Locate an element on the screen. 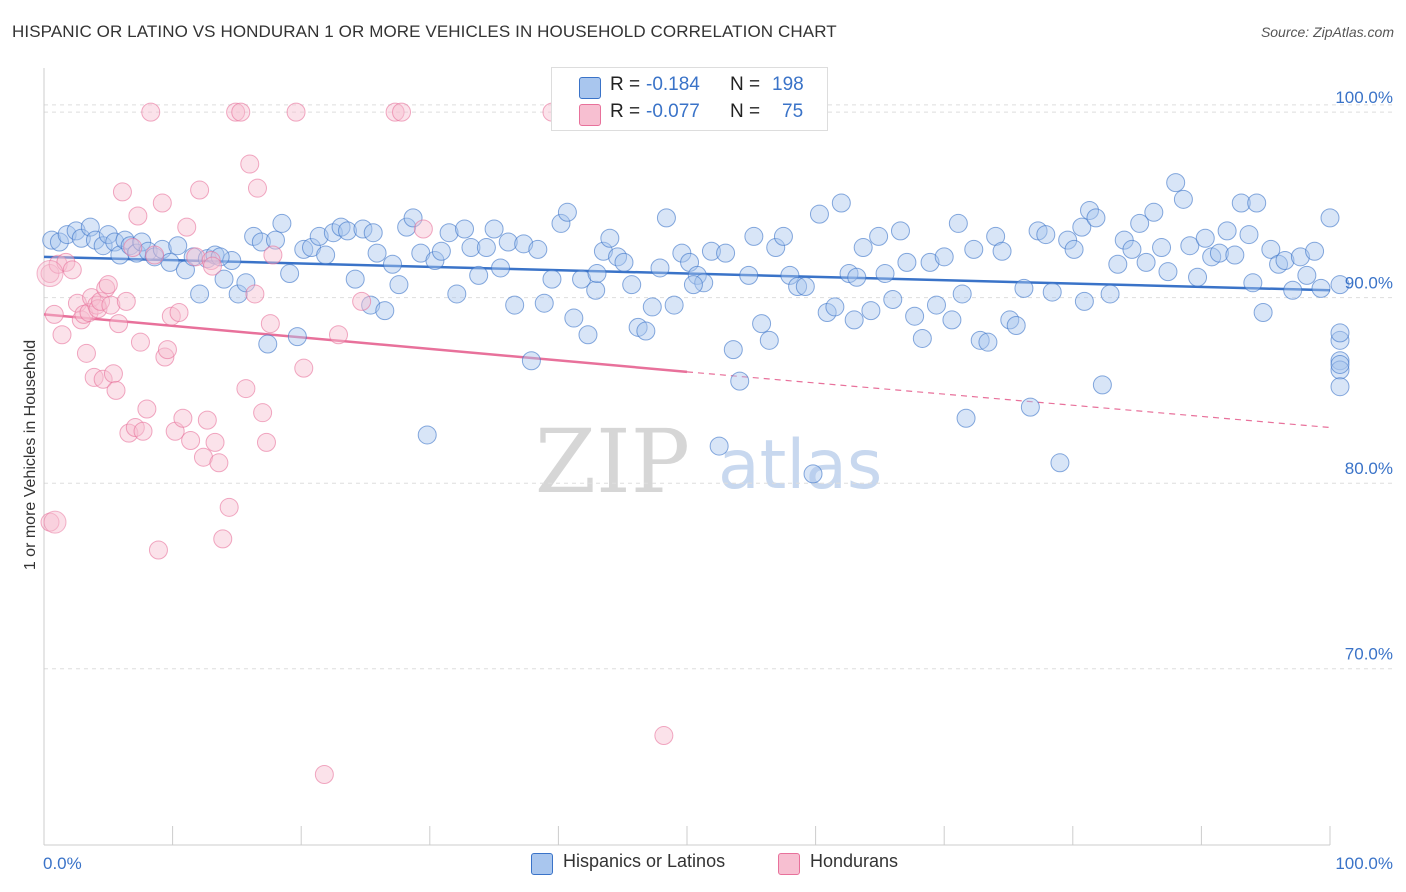 This screenshot has height=892, width=1406. bottom-legend-swatch-pink is located at coordinates (789, 864).